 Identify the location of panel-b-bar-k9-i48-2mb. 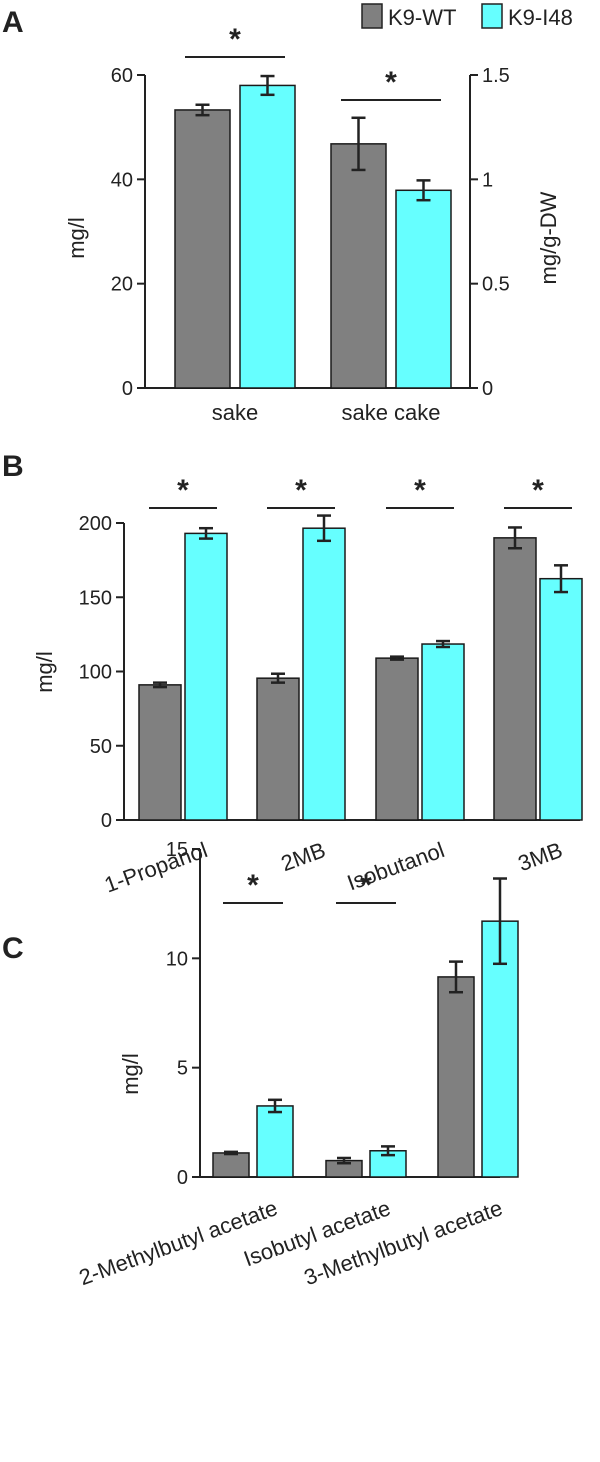
(324, 674).